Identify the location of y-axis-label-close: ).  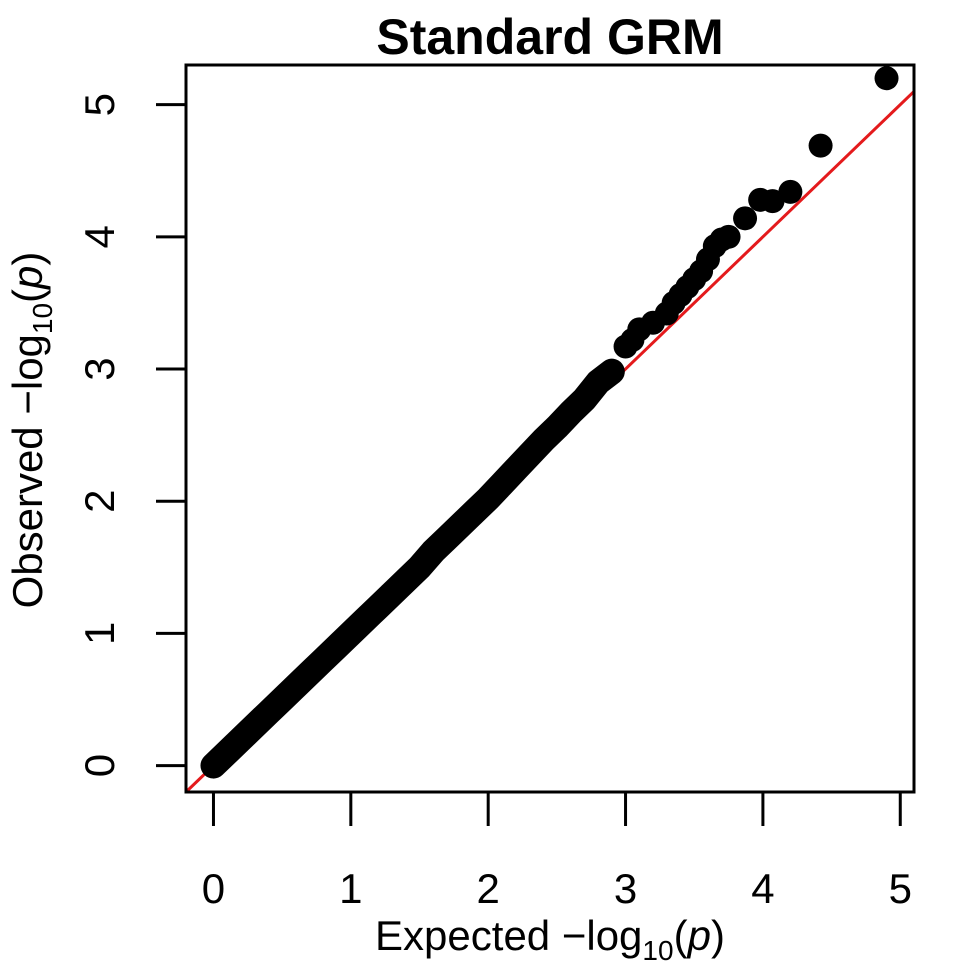
(27, 259).